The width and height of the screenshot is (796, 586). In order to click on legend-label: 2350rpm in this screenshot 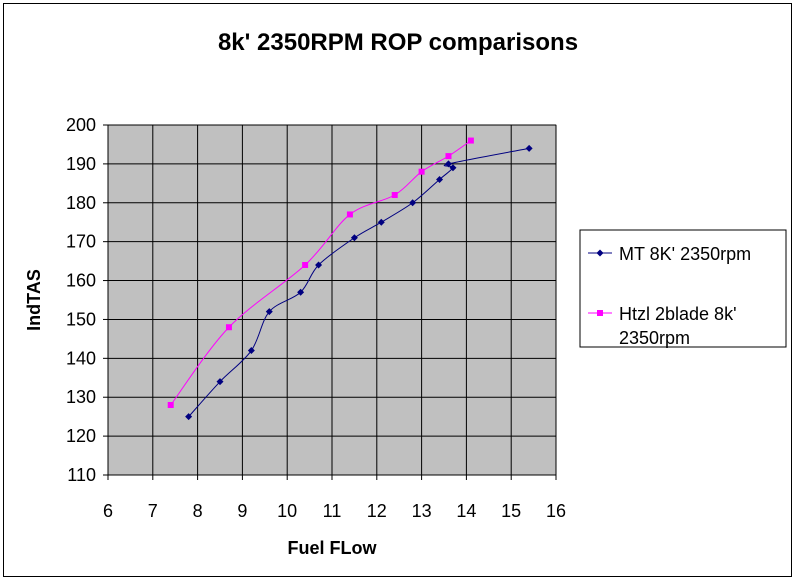, I will do `click(654, 338)`.